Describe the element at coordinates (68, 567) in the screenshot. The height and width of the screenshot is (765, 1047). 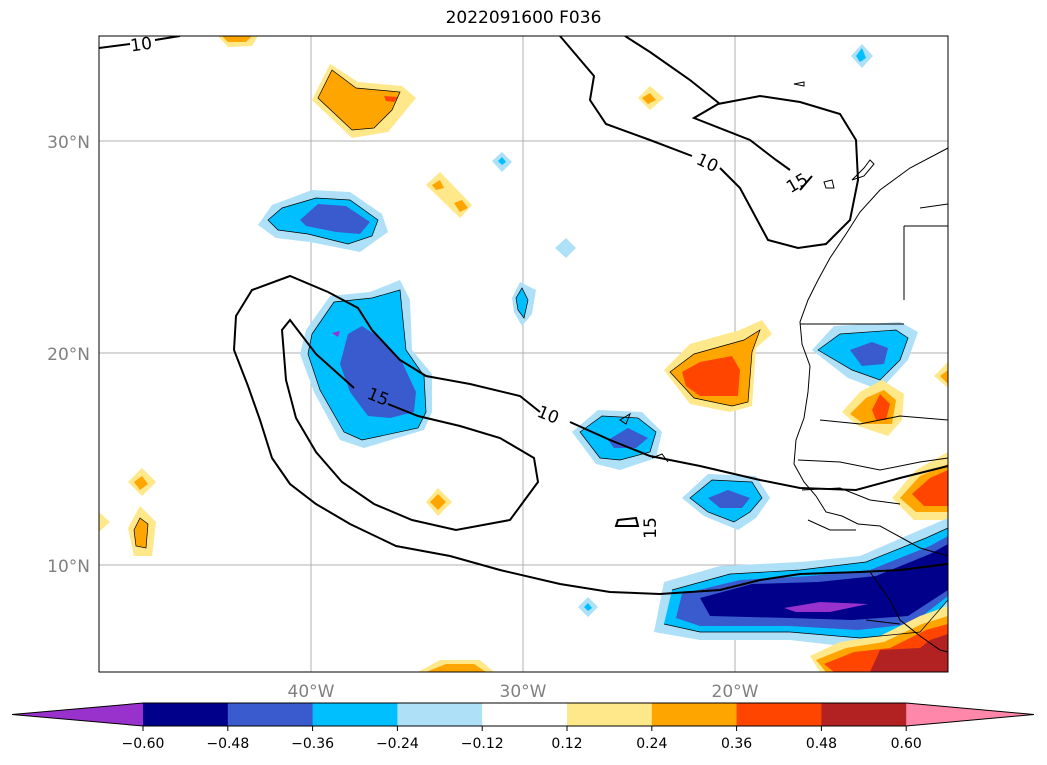
I see `lat-label: 10°N` at that location.